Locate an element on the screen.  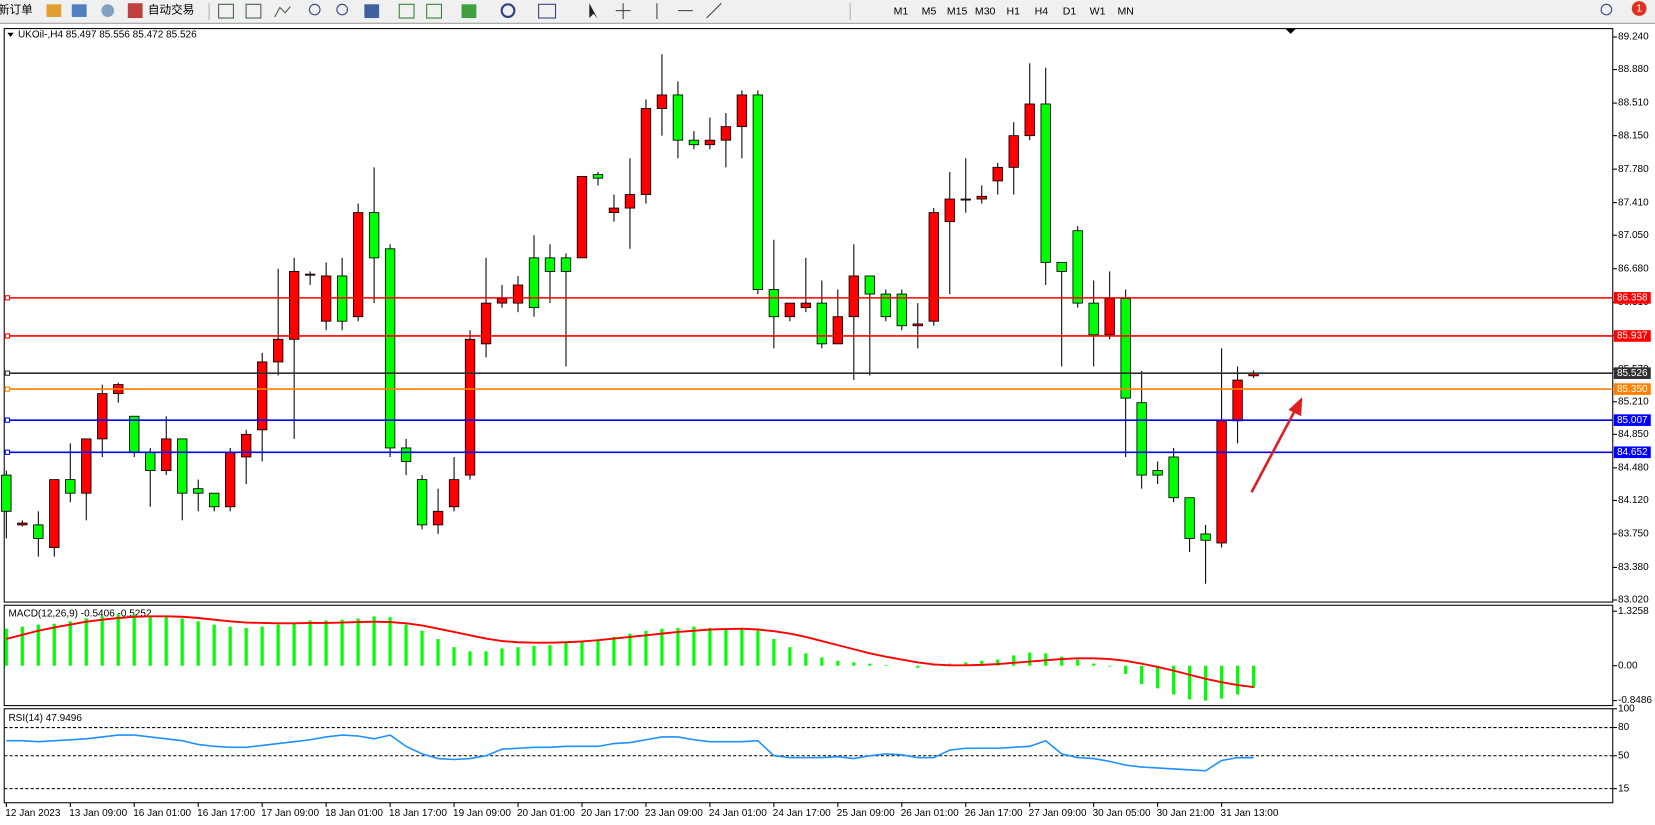
timeframe-button: M30 is located at coordinates (985, 11).